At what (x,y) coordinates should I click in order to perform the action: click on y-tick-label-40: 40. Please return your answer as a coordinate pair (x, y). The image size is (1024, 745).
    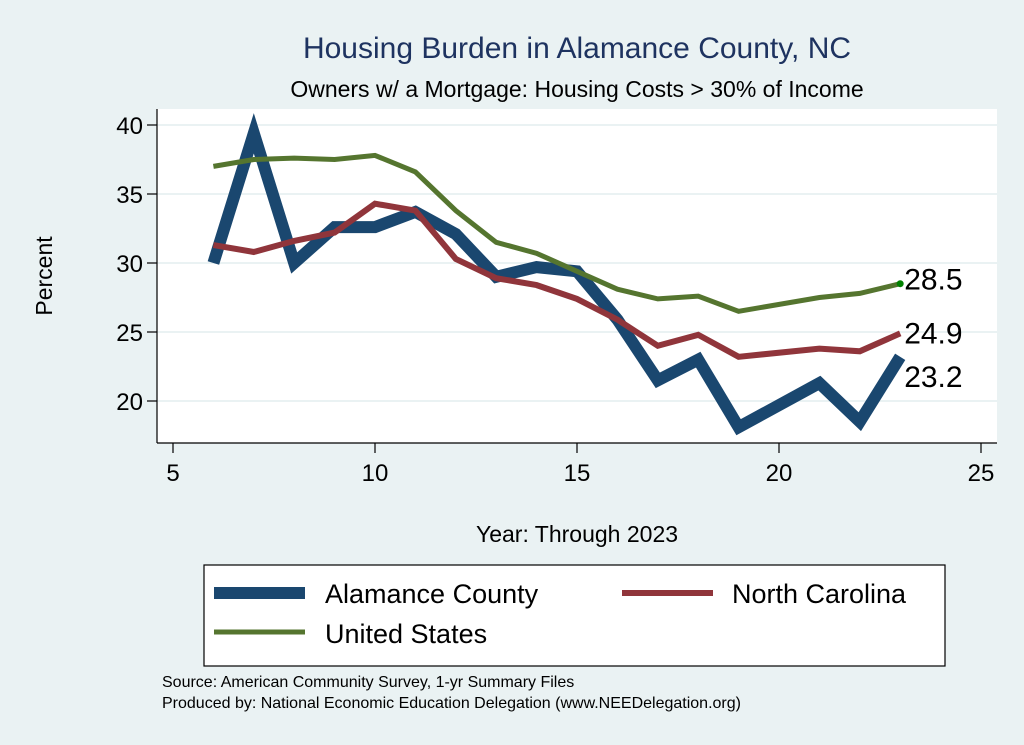
    Looking at the image, I should click on (129, 126).